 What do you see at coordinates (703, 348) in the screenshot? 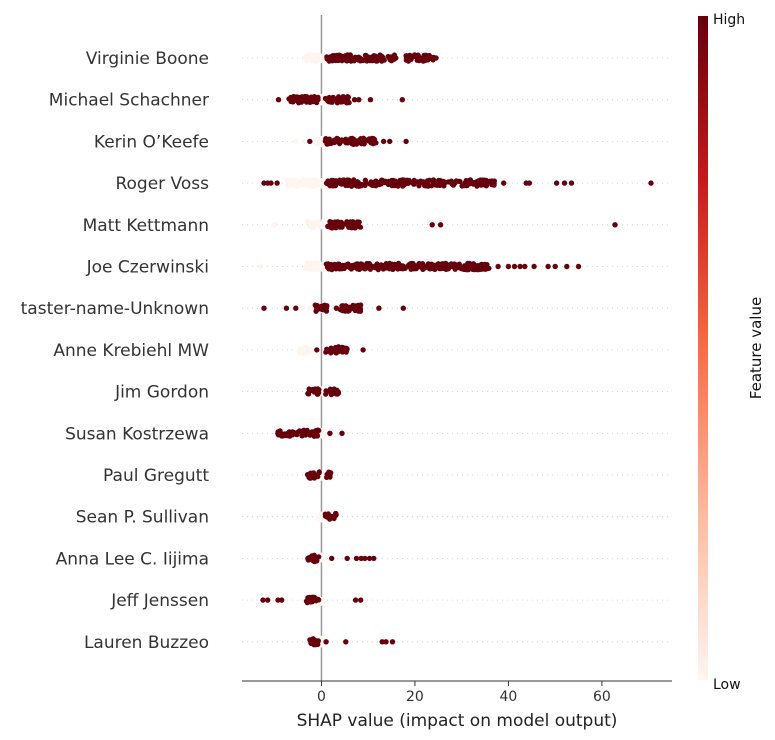
I see `colorbar-gradient` at bounding box center [703, 348].